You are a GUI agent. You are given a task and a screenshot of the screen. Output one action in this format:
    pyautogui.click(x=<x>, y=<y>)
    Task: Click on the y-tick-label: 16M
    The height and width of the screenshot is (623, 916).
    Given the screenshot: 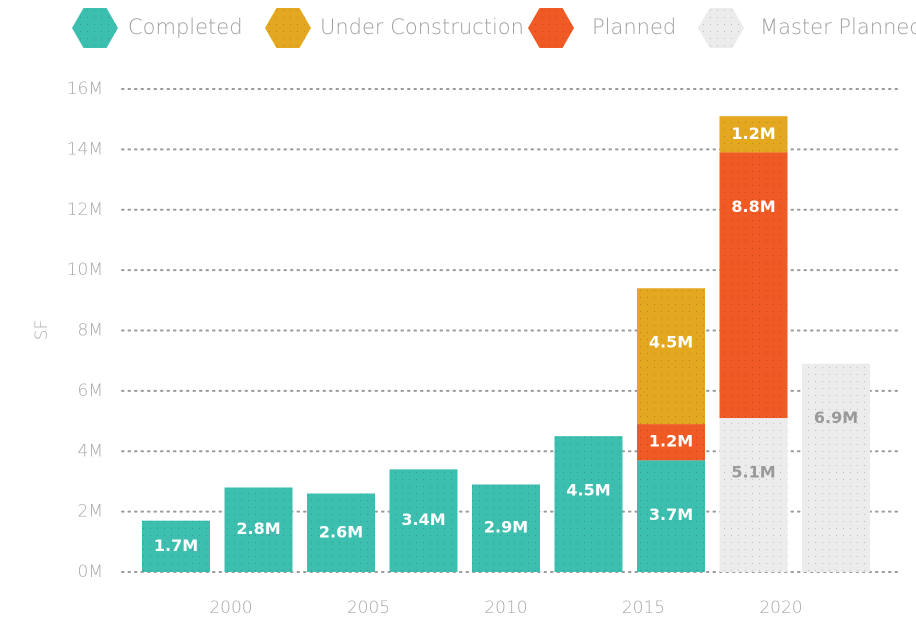 What is the action you would take?
    pyautogui.click(x=85, y=89)
    